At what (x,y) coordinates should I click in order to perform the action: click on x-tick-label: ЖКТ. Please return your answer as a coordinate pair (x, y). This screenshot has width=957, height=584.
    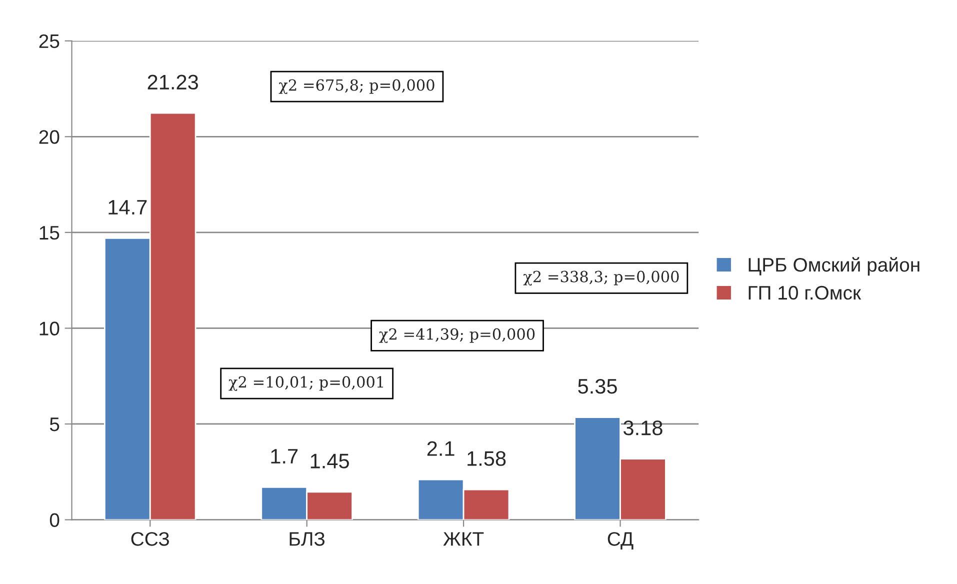
    Looking at the image, I should click on (463, 539).